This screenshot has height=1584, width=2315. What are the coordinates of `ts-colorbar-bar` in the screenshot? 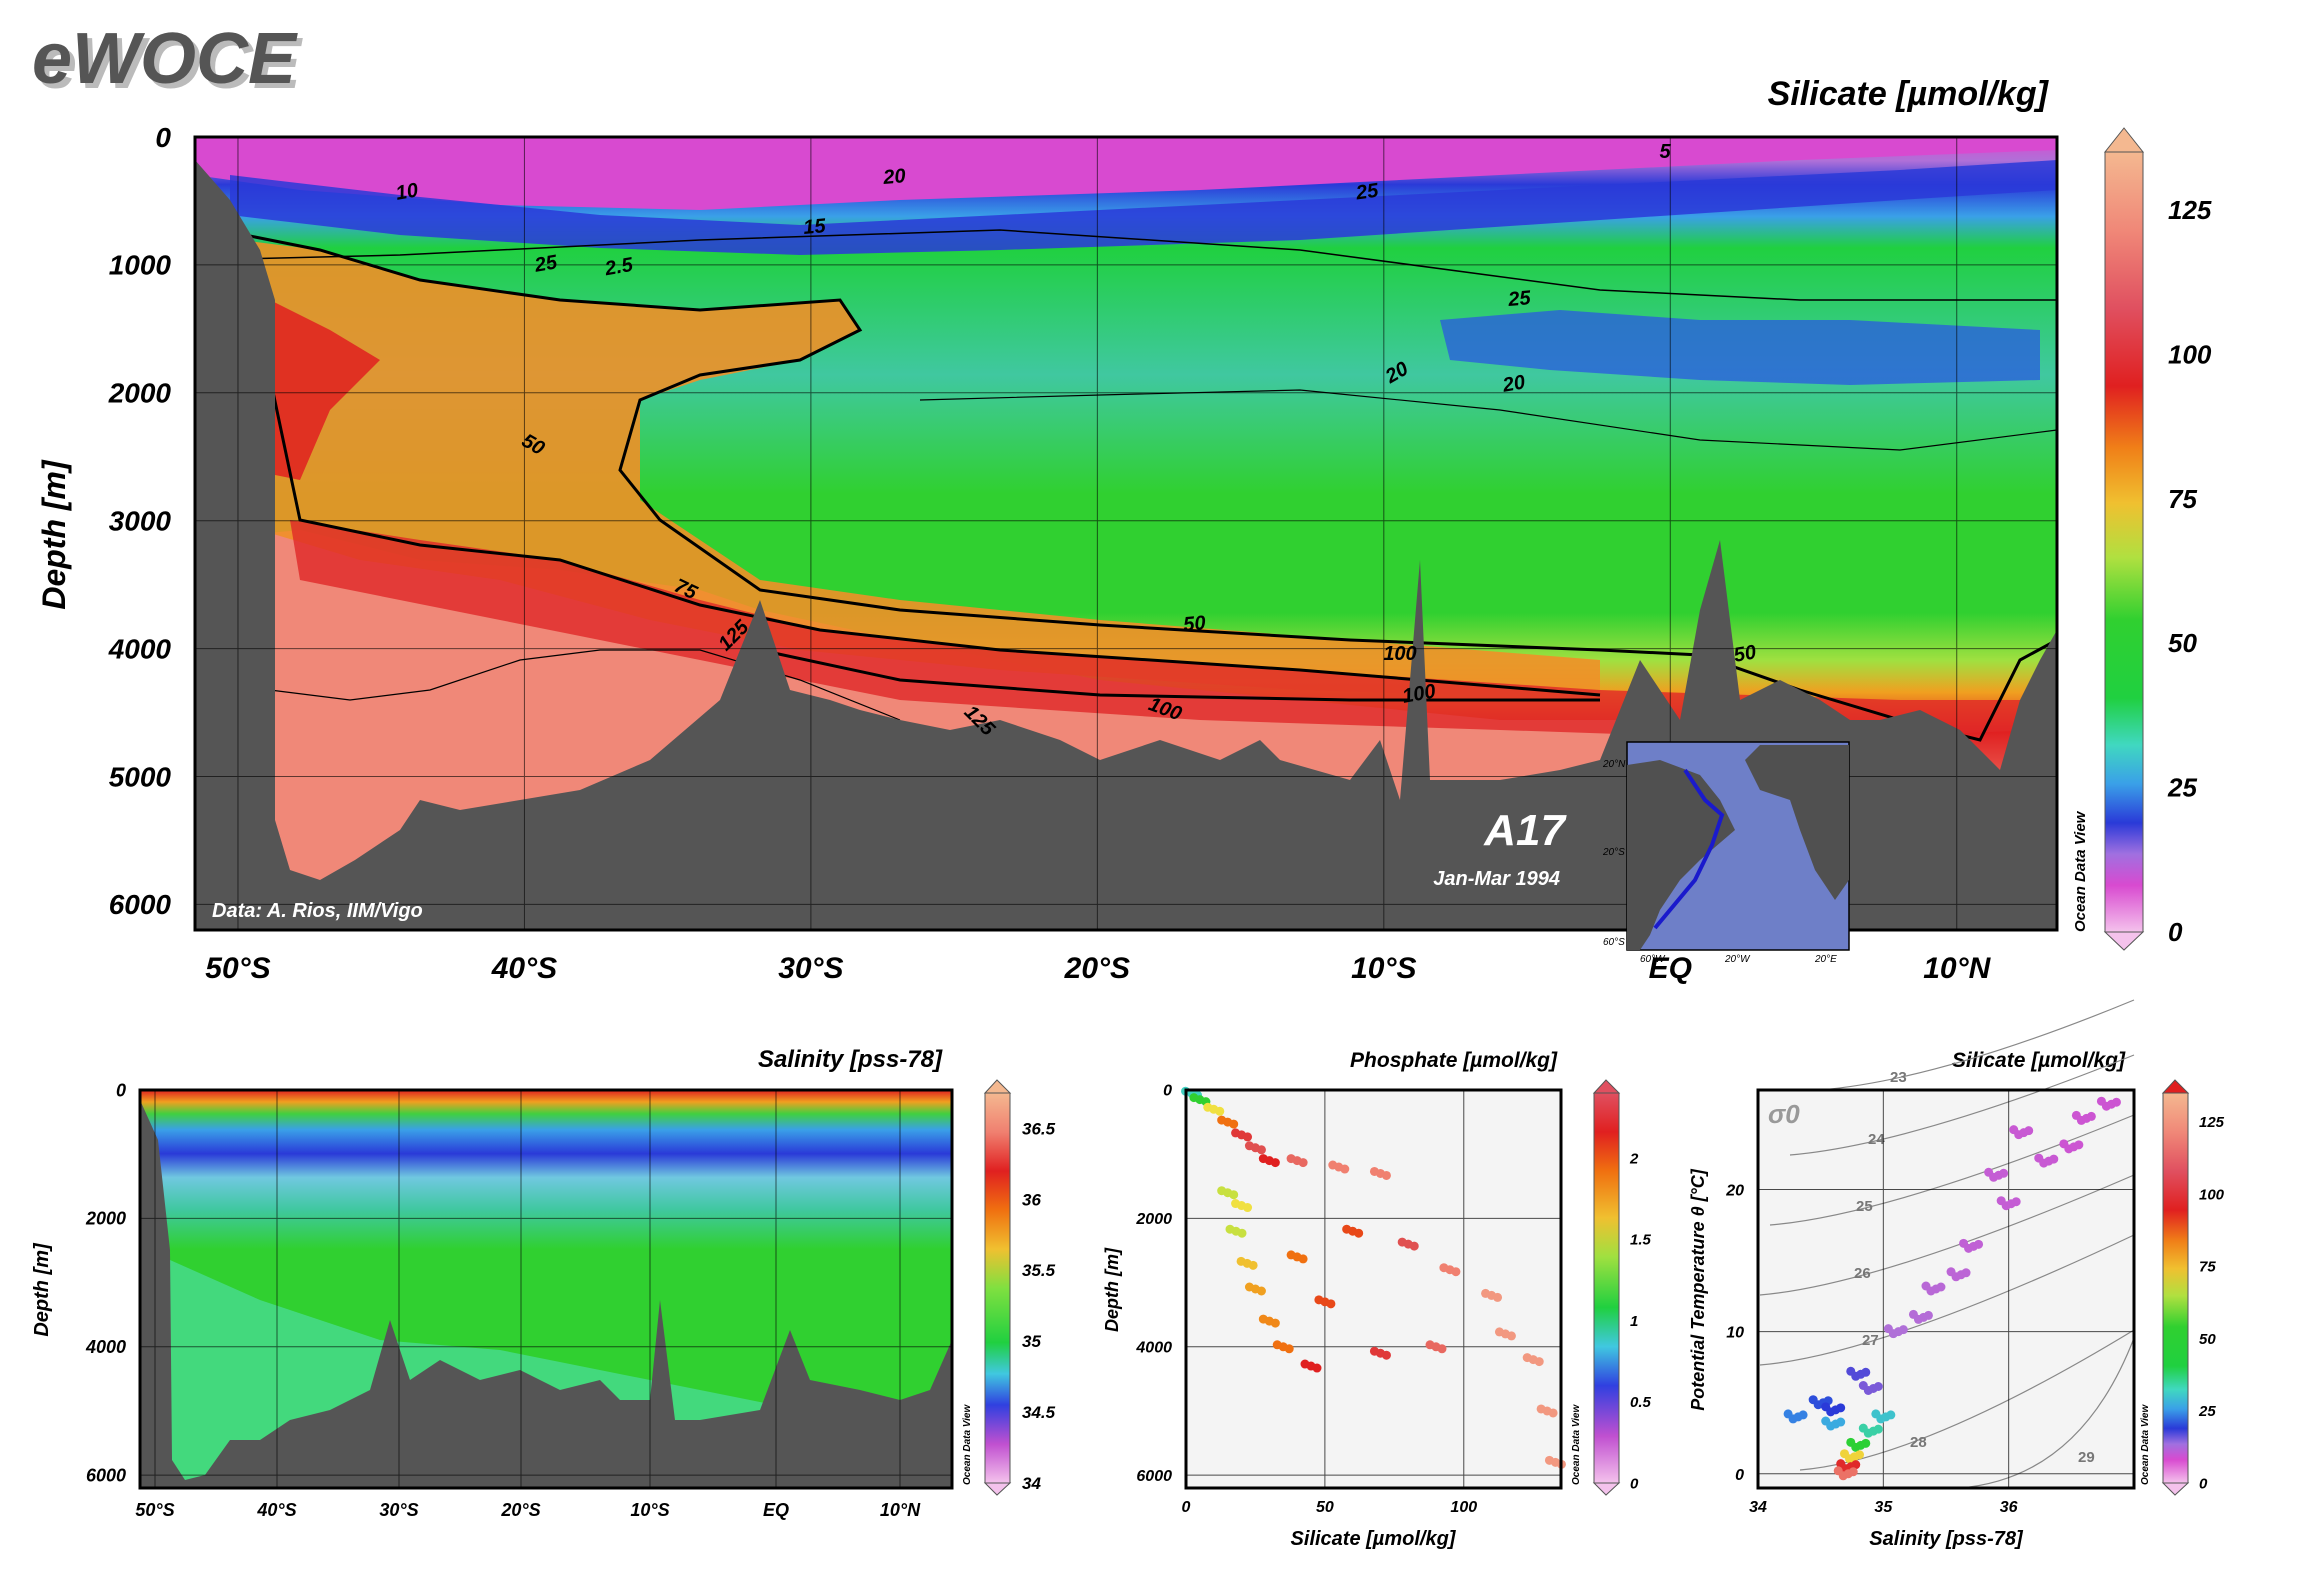 It's located at (2175, 1288).